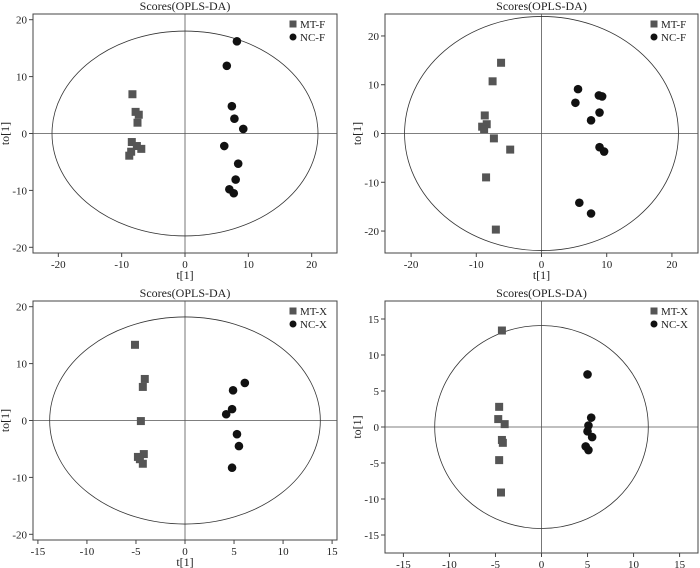 Image resolution: width=700 pixels, height=568 pixels. Describe the element at coordinates (375, 464) in the screenshot. I see `y-tick-label: -5` at that location.